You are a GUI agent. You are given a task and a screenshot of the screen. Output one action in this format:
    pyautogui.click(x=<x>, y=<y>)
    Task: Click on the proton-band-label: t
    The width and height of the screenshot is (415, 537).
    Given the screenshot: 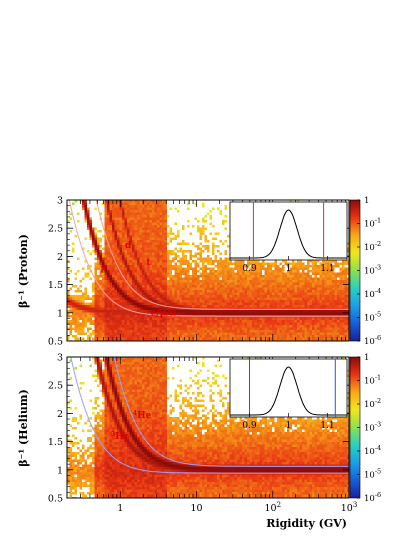 What is the action you would take?
    pyautogui.click(x=148, y=263)
    